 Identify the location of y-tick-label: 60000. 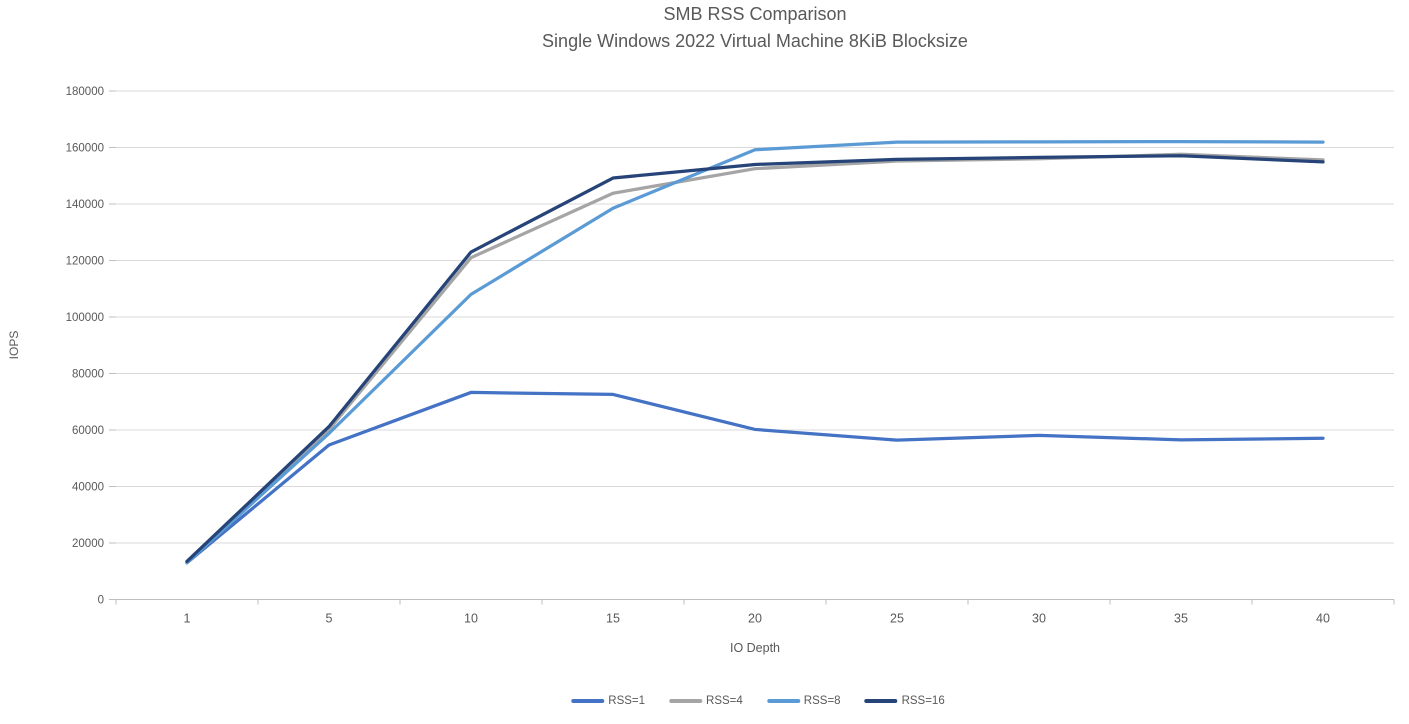
(88, 431).